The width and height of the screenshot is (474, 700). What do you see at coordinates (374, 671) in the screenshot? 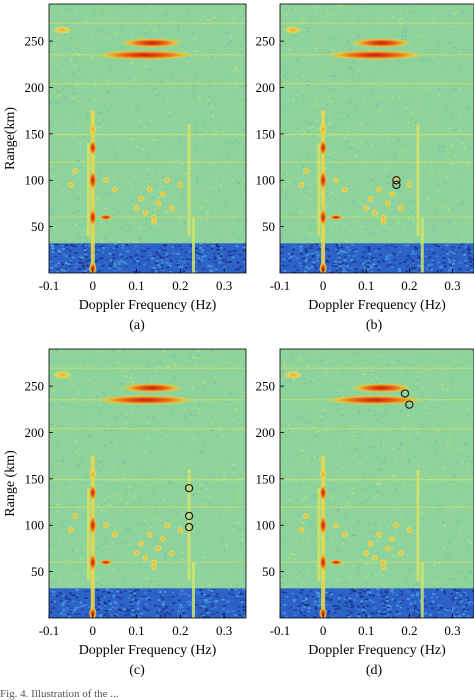
I see `panel-d-caption: (d)` at bounding box center [374, 671].